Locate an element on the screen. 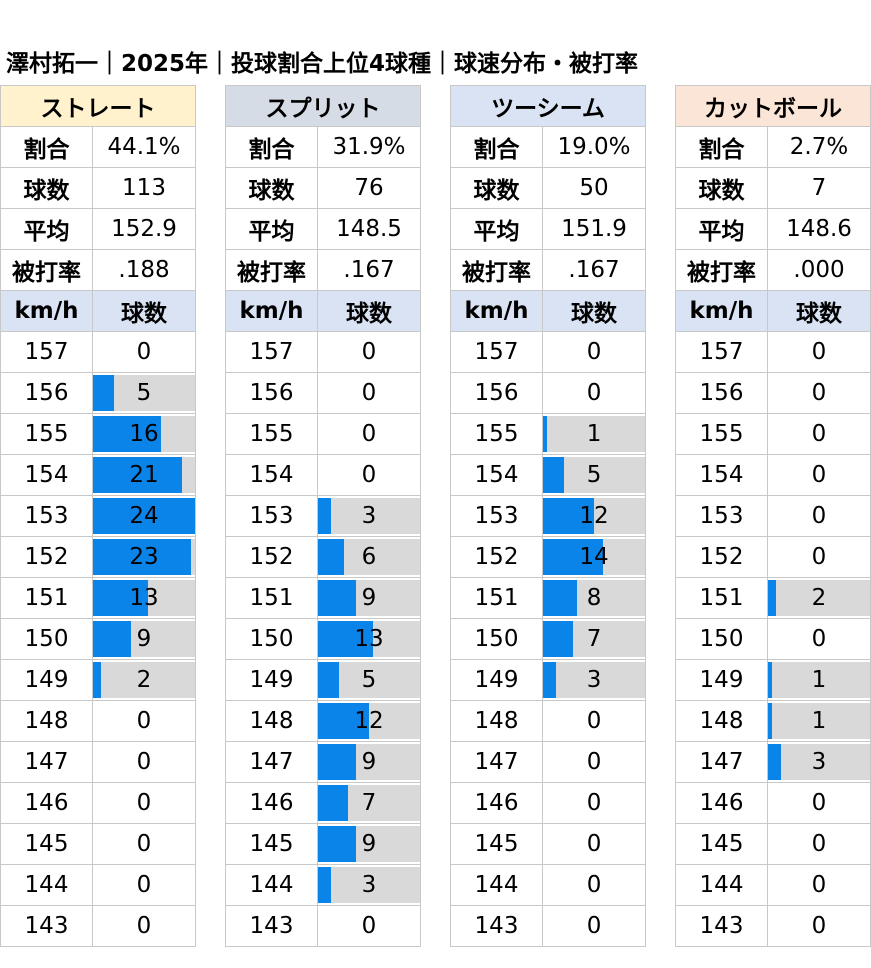  stat-row-ratio: 割合 2.7% is located at coordinates (773, 147).